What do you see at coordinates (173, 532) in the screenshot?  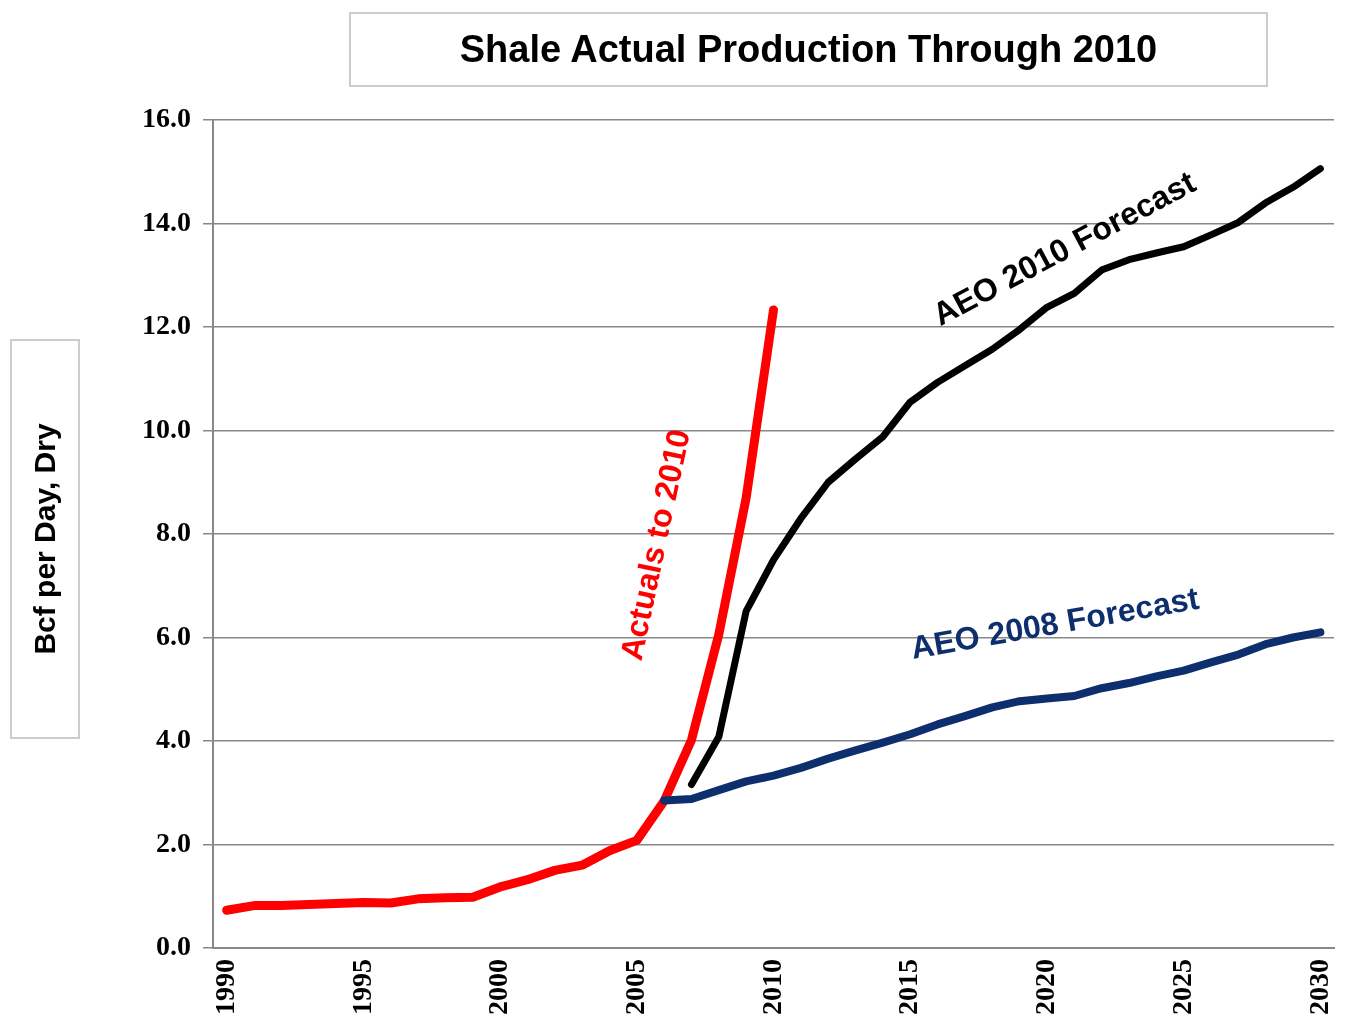 I see `y-tick-label: 8.0` at bounding box center [173, 532].